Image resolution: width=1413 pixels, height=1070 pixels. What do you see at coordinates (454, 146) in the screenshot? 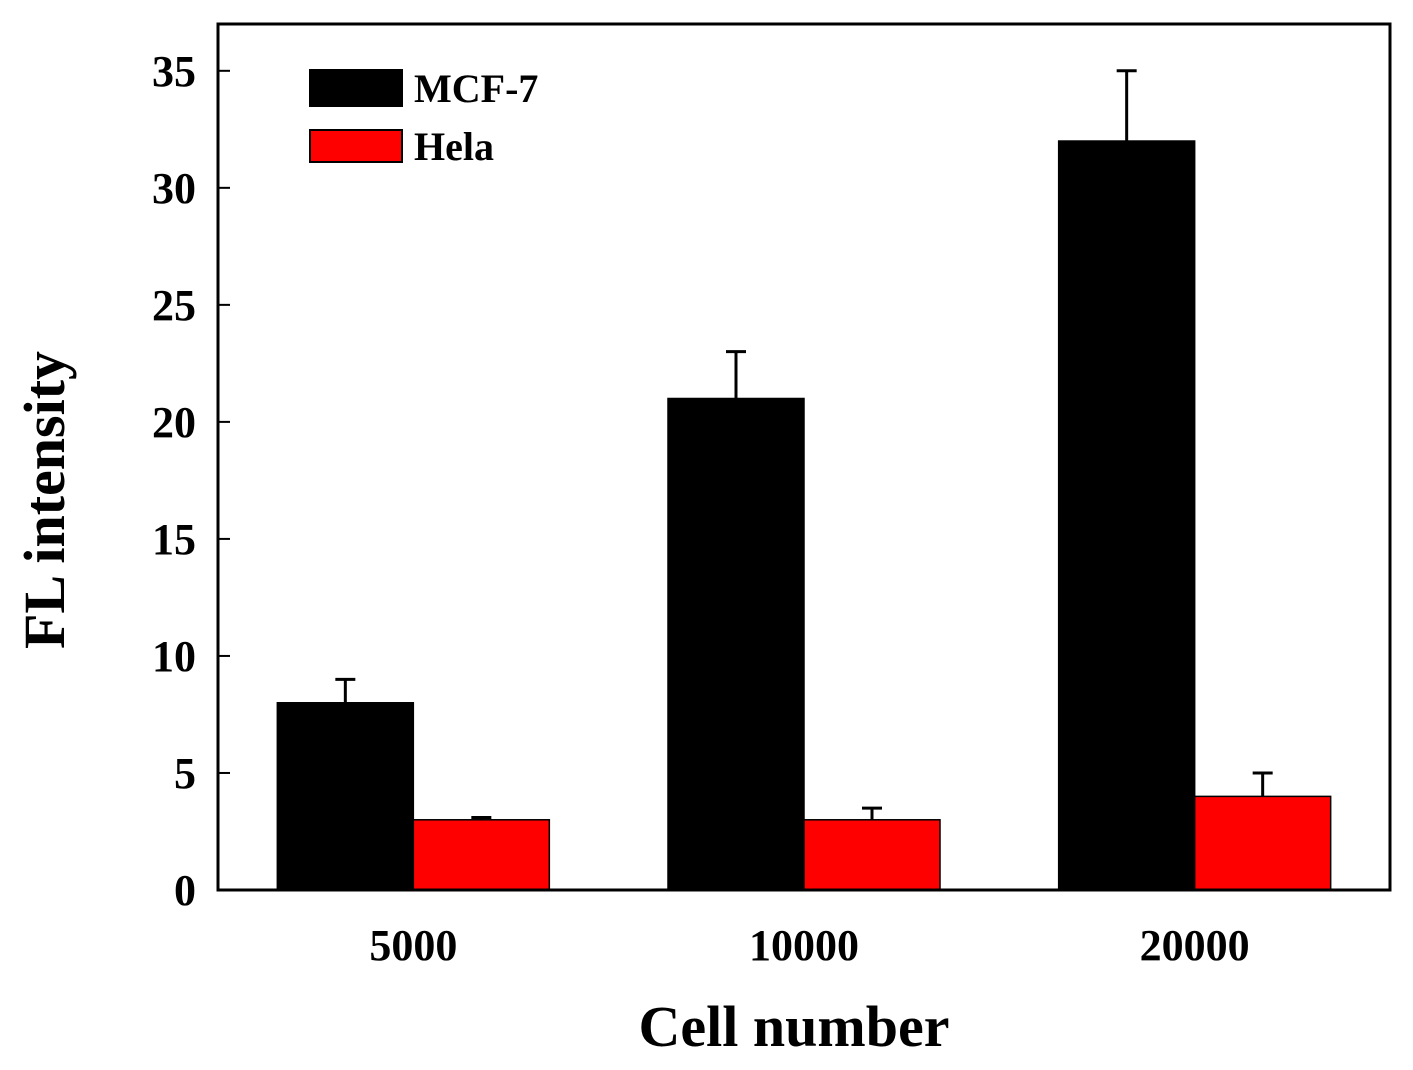
I see `legend-label-hela: Hela` at bounding box center [454, 146].